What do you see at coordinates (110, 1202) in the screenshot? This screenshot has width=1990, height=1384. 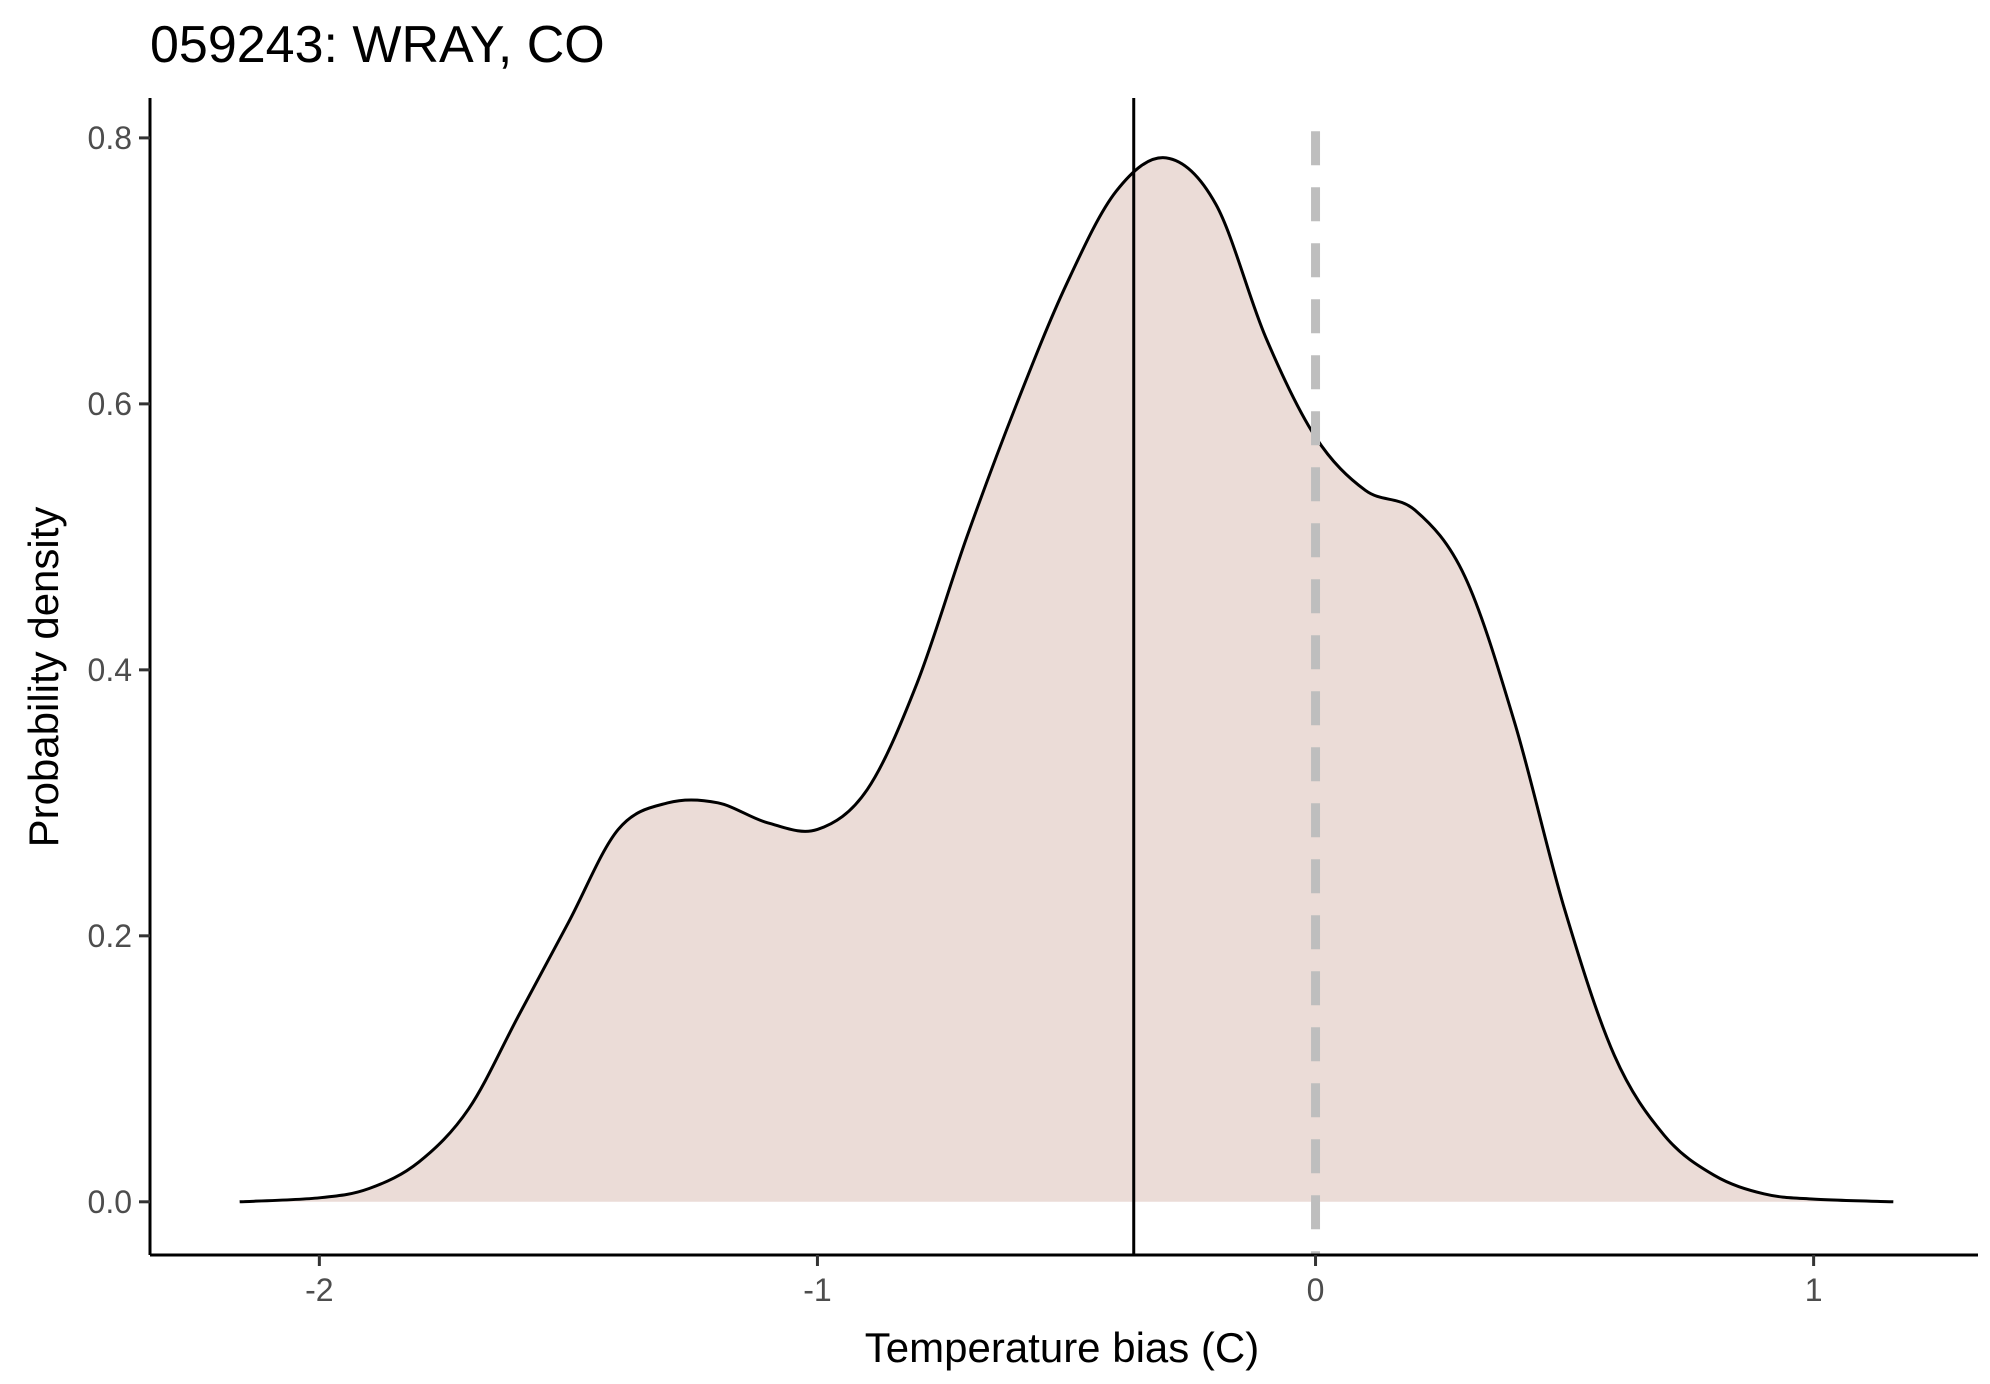 I see `y-tick-label: 0.0` at bounding box center [110, 1202].